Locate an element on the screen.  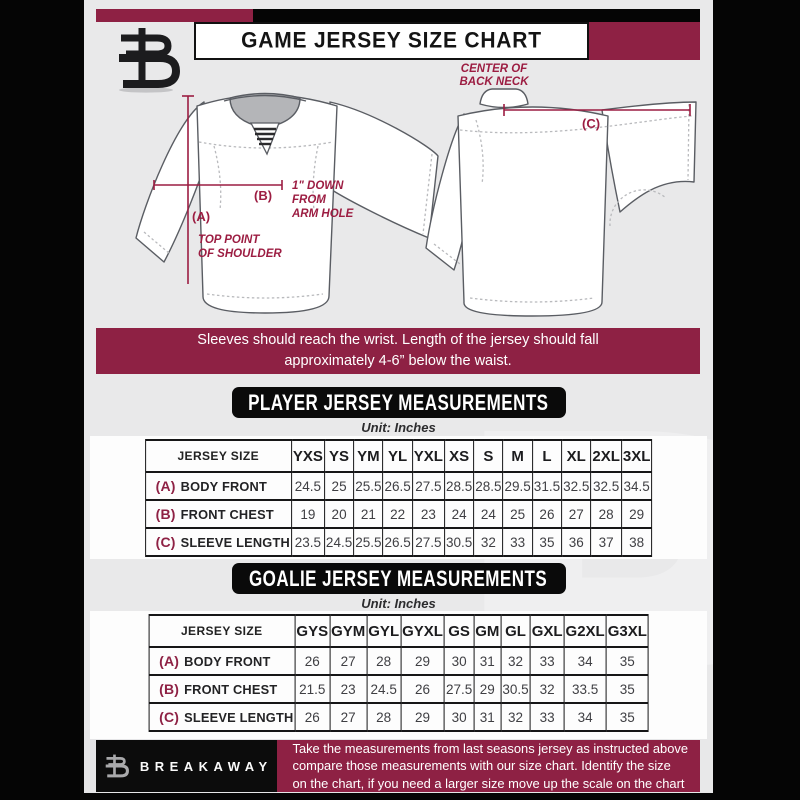
size-column-header: YXL is located at coordinates (428, 456).